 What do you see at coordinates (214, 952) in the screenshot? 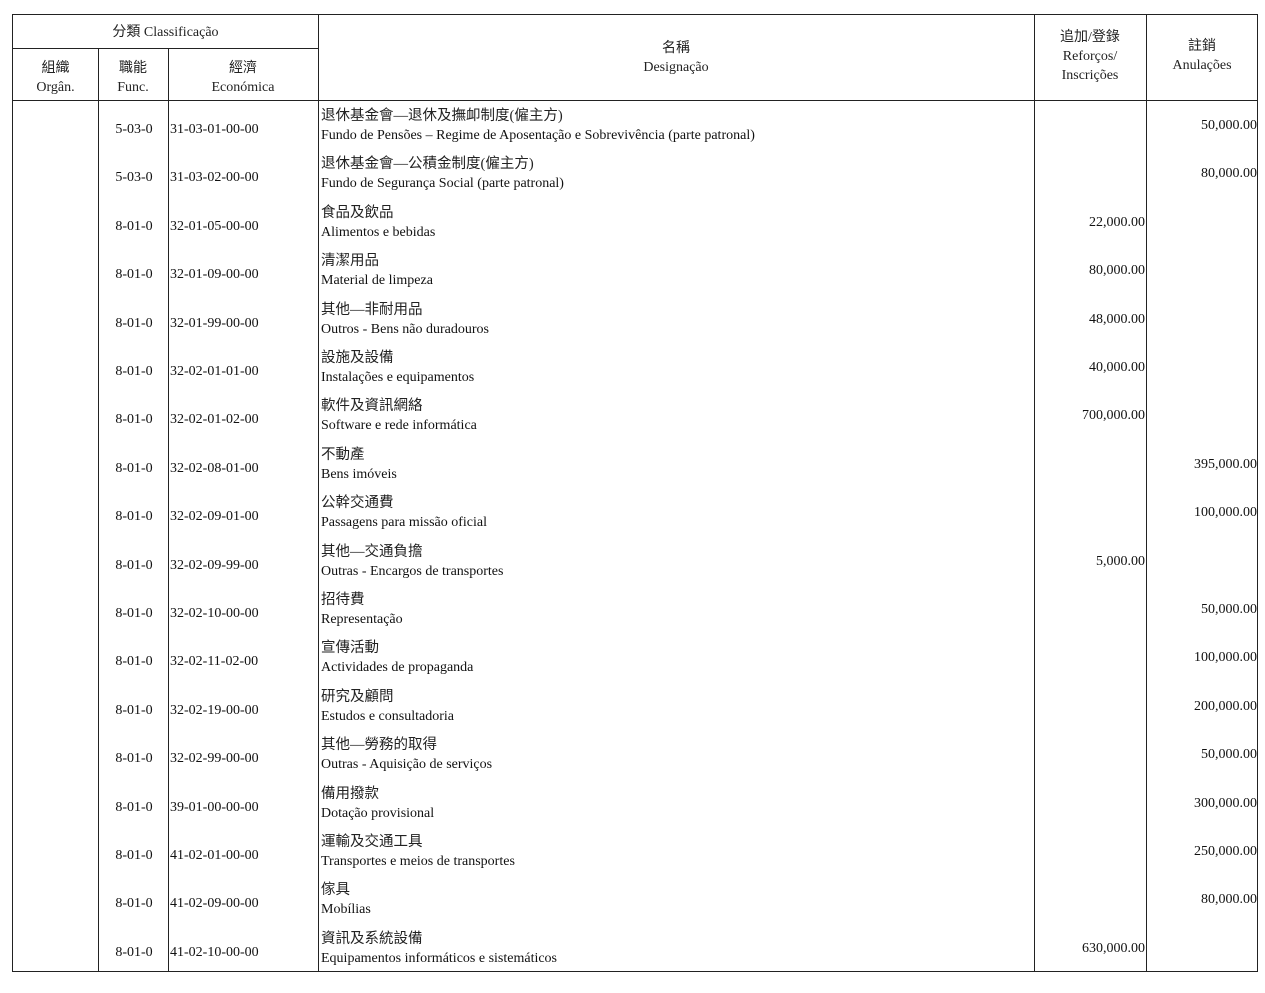
I see `econ-code: 41-02-10-00-00` at bounding box center [214, 952].